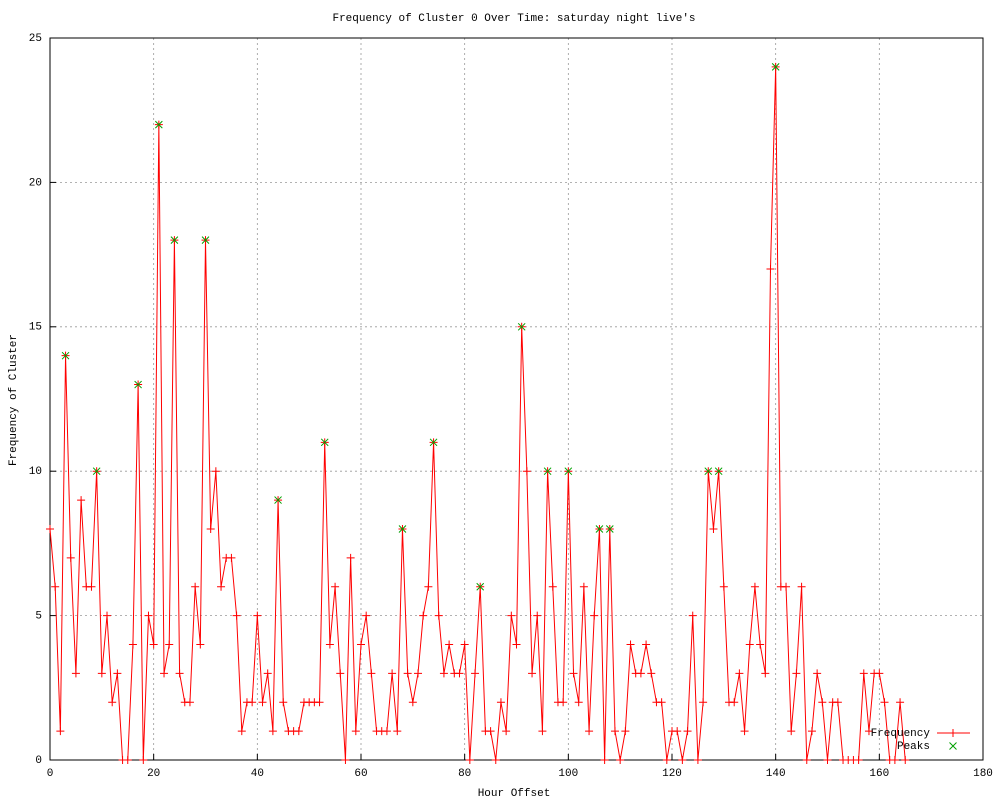 The width and height of the screenshot is (1000, 800). Describe the element at coordinates (38, 617) in the screenshot. I see `y-tick-label: 5` at that location.